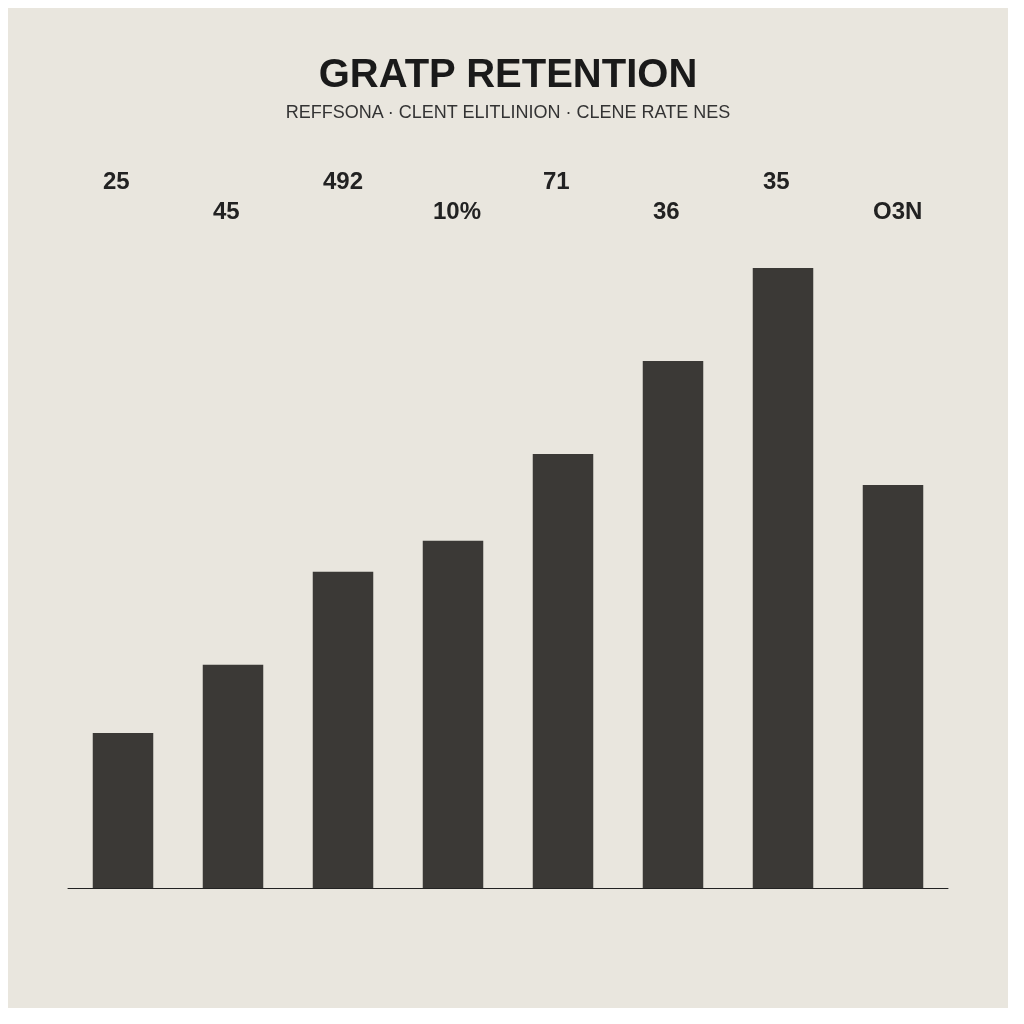  I want to click on text: 25, so click(116, 180).